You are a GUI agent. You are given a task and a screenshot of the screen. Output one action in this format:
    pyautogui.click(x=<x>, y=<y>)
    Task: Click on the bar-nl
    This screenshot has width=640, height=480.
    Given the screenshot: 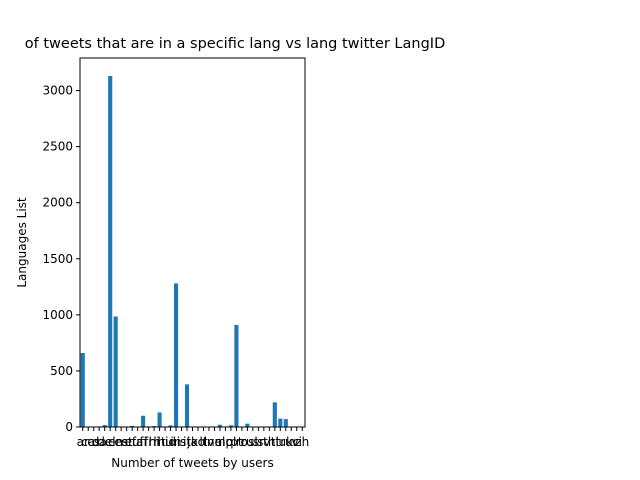 What is the action you would take?
    pyautogui.click(x=219, y=425)
    